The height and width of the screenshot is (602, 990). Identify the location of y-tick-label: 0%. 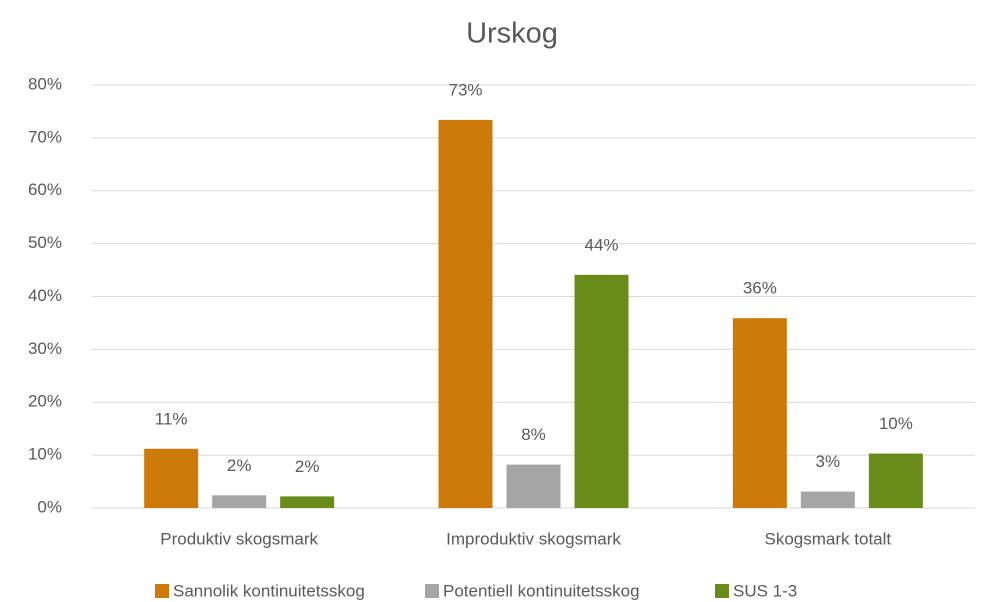
(49, 506).